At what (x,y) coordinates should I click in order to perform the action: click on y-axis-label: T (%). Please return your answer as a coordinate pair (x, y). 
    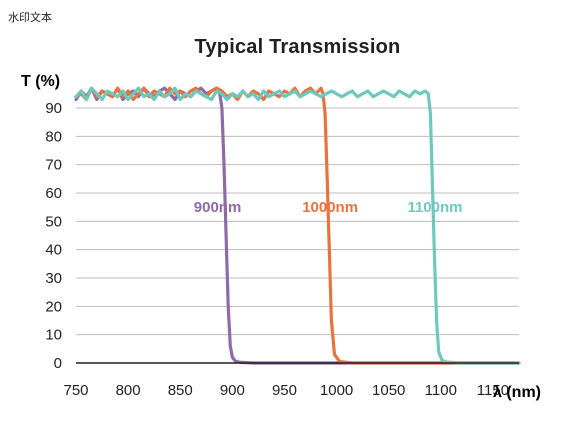
    Looking at the image, I should click on (40, 81).